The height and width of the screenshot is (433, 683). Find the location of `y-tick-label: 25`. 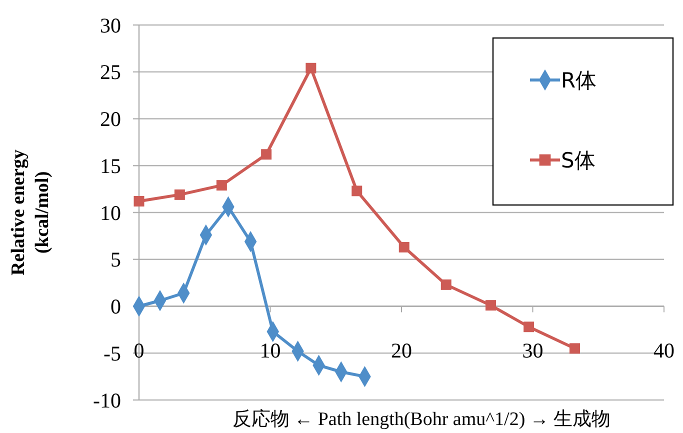

y-tick-label: 25 is located at coordinates (110, 72).